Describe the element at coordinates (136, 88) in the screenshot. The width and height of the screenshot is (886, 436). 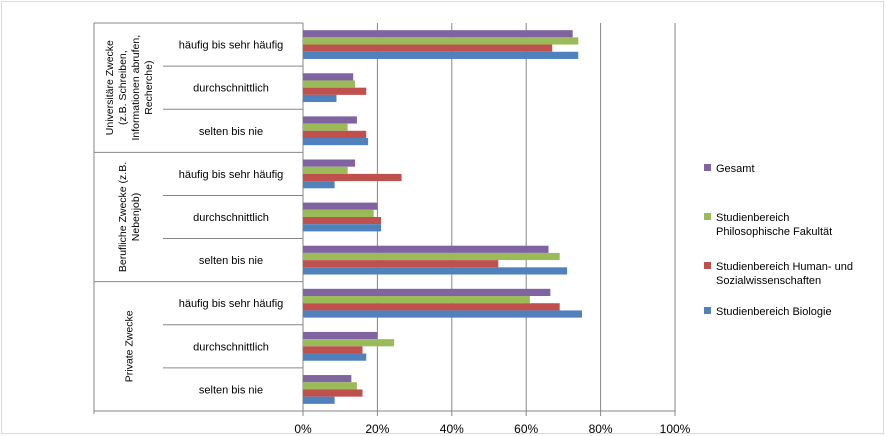
I see `group-label-line: Informationen abrufen,` at that location.